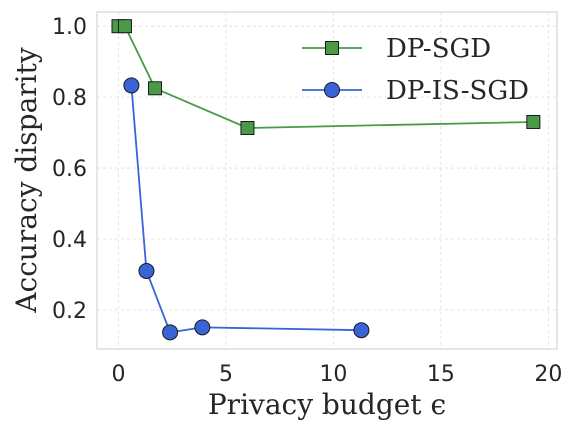  I want to click on x-tick-label: 20, so click(548, 374).